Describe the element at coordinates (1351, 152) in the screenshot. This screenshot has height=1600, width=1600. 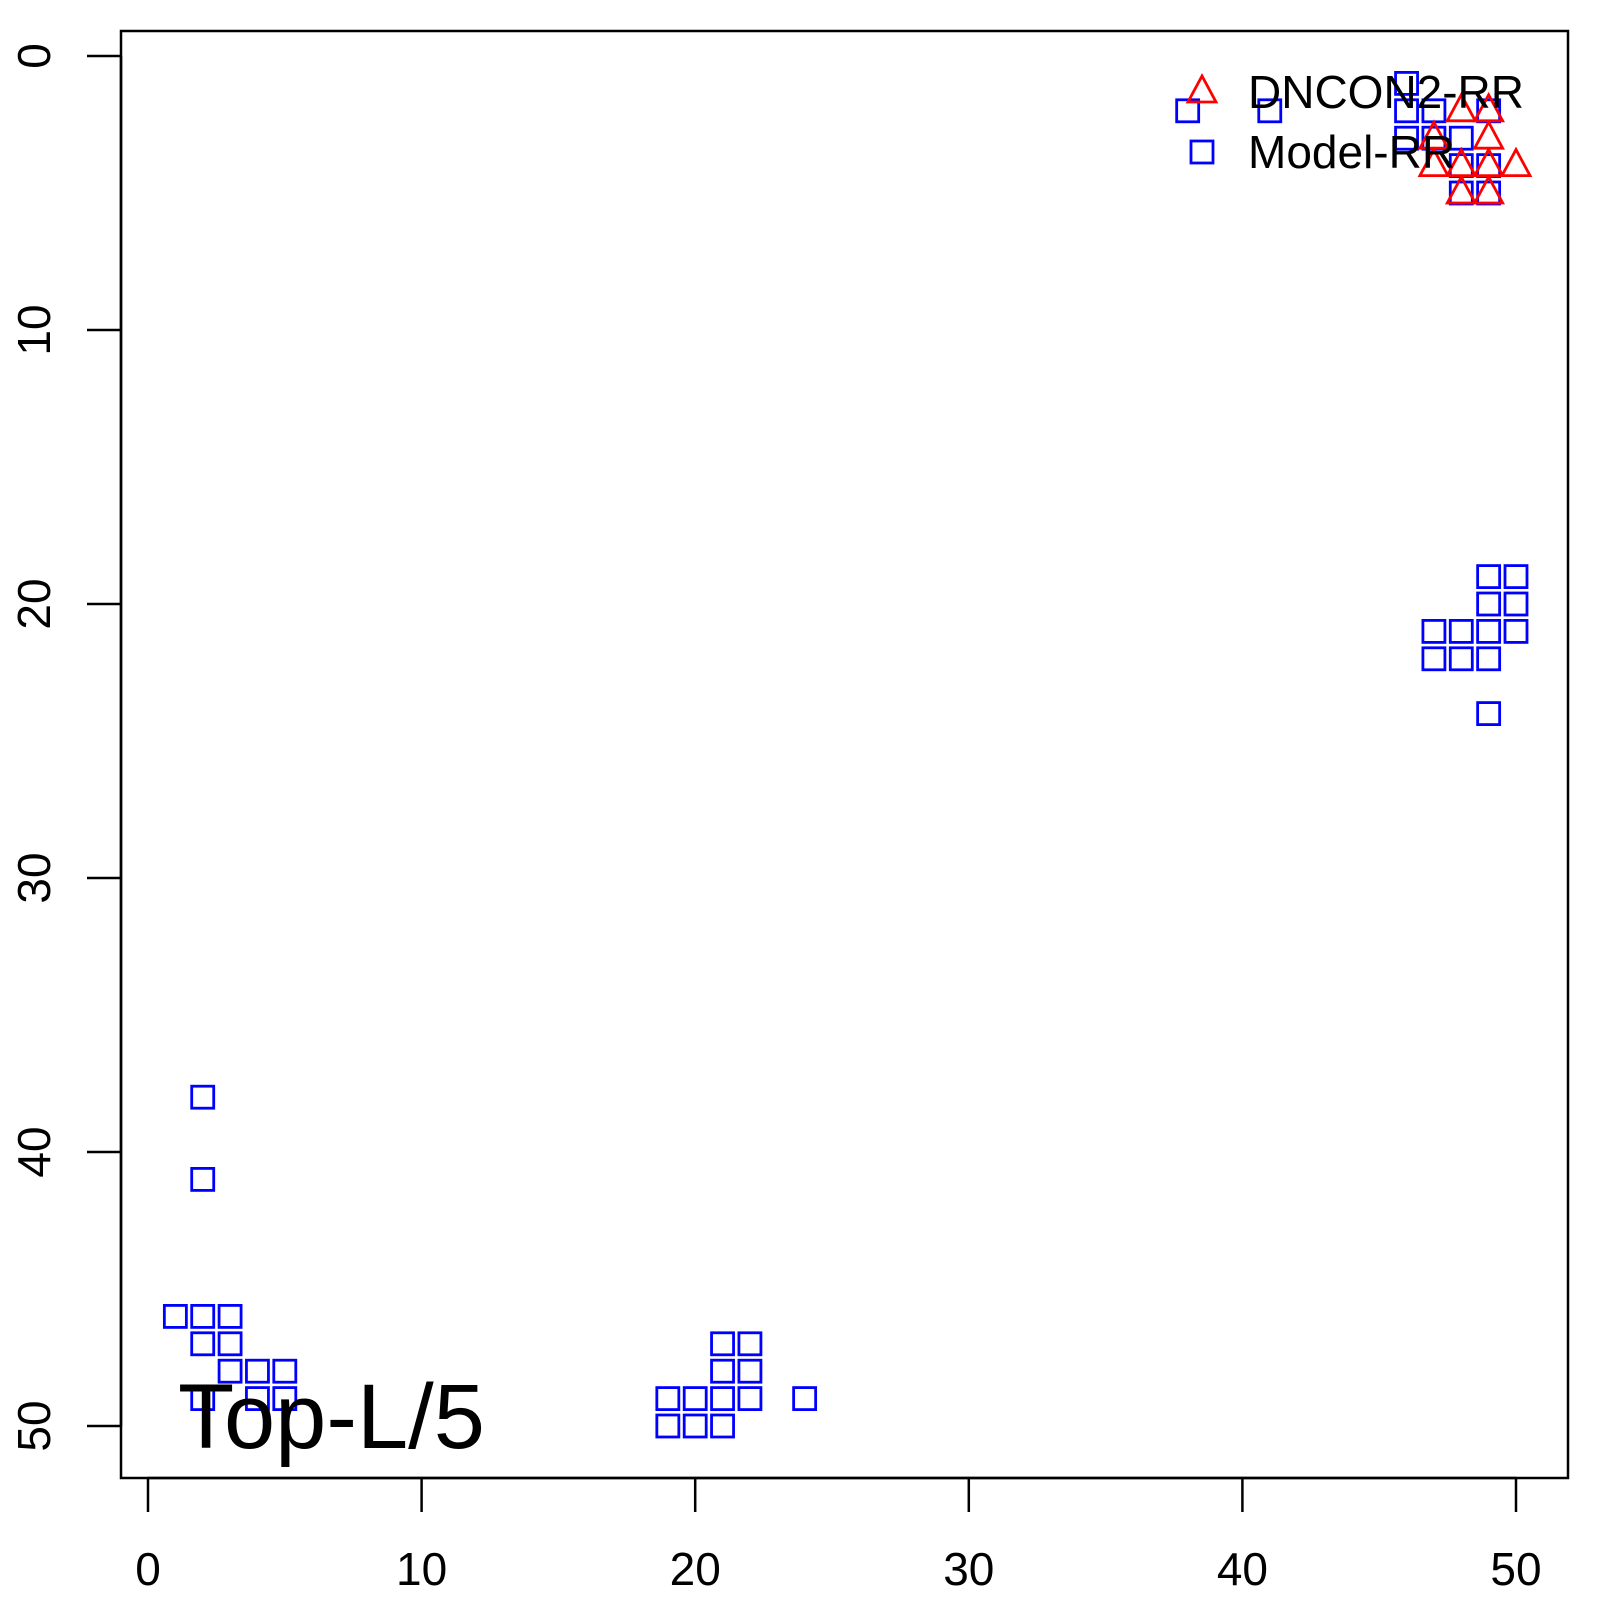
I see `legend-label: Model-RR` at that location.